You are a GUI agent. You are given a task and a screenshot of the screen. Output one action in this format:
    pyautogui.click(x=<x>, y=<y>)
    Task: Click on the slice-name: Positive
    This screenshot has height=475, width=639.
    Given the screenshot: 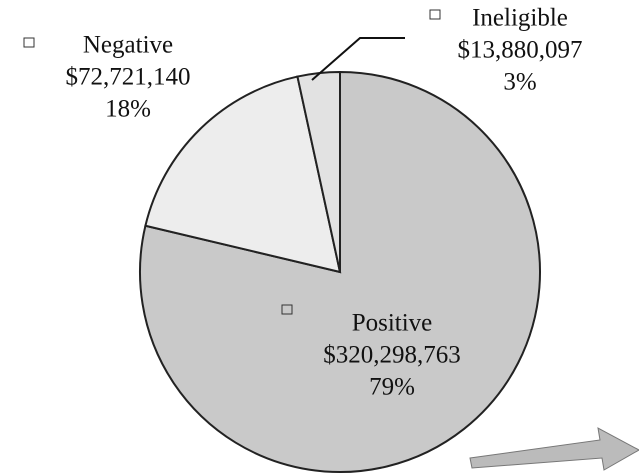 What is the action you would take?
    pyautogui.click(x=392, y=323)
    